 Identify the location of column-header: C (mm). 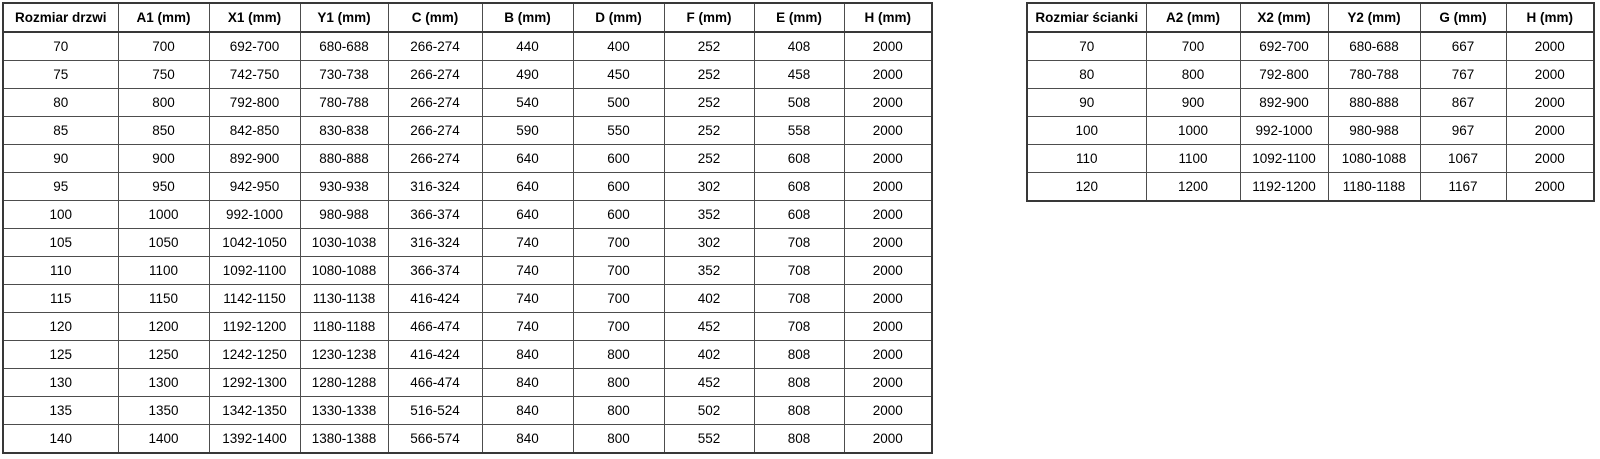
(435, 17).